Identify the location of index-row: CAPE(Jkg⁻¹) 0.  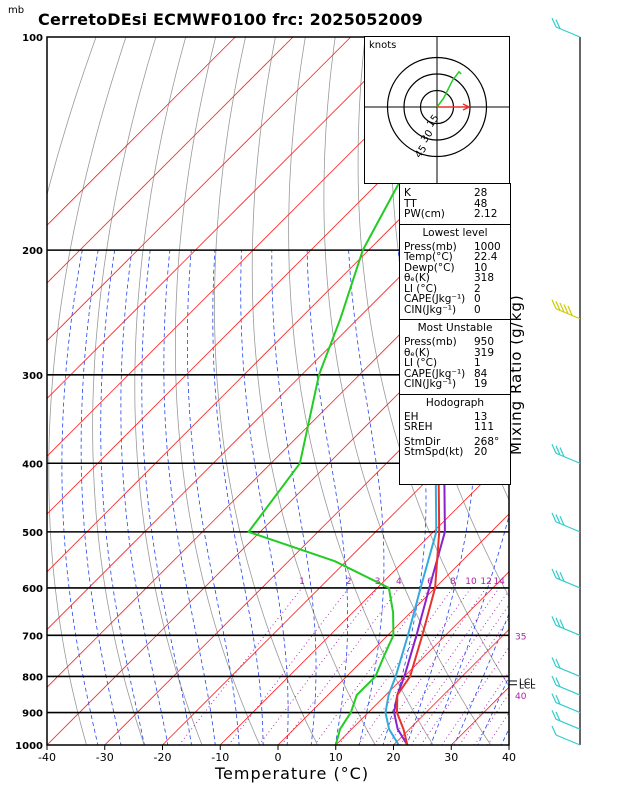
(455, 299).